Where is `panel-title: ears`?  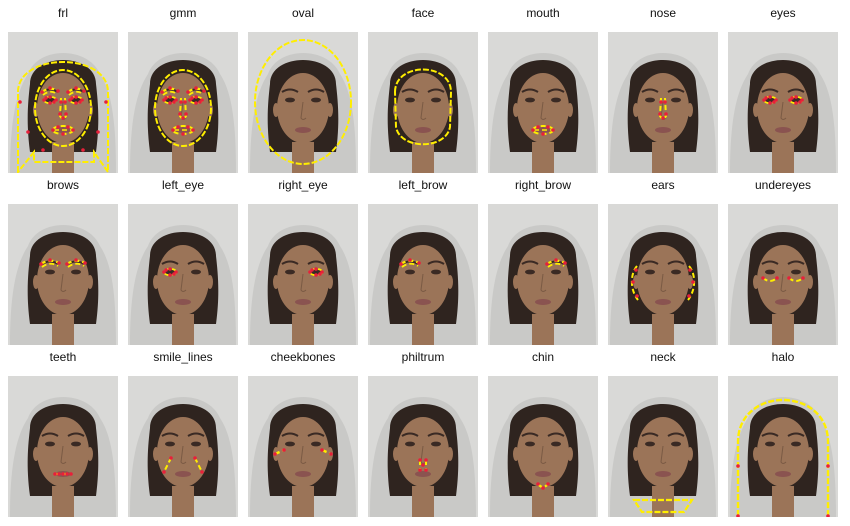
panel-title: ears is located at coordinates (663, 185).